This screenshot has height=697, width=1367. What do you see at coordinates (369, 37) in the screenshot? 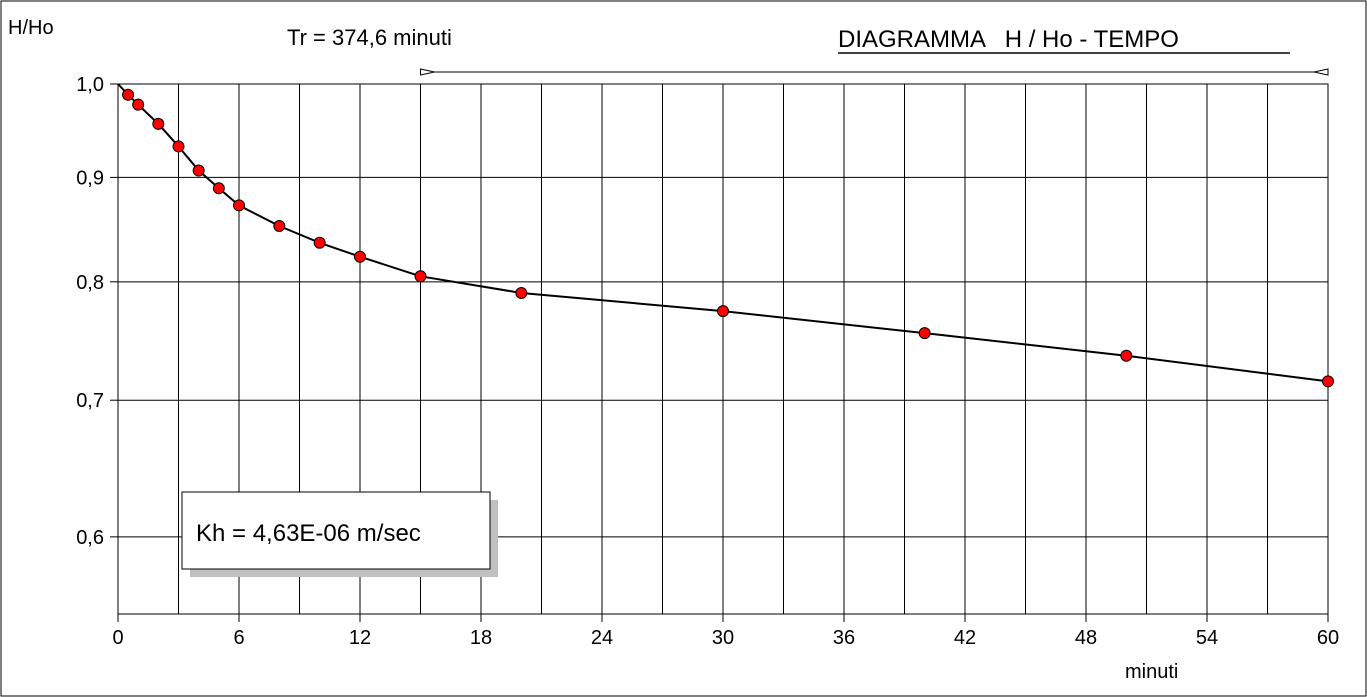
I see `tr-label: Tr = 374,6 minuti` at bounding box center [369, 37].